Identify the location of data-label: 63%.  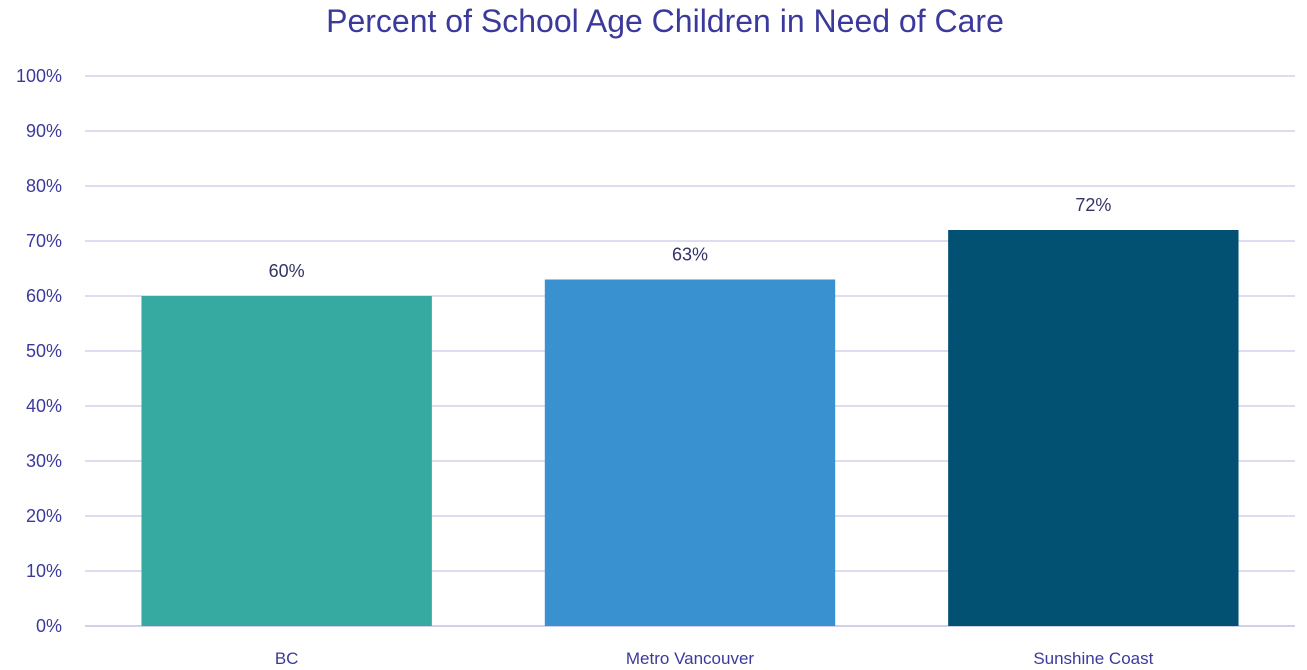
(690, 255).